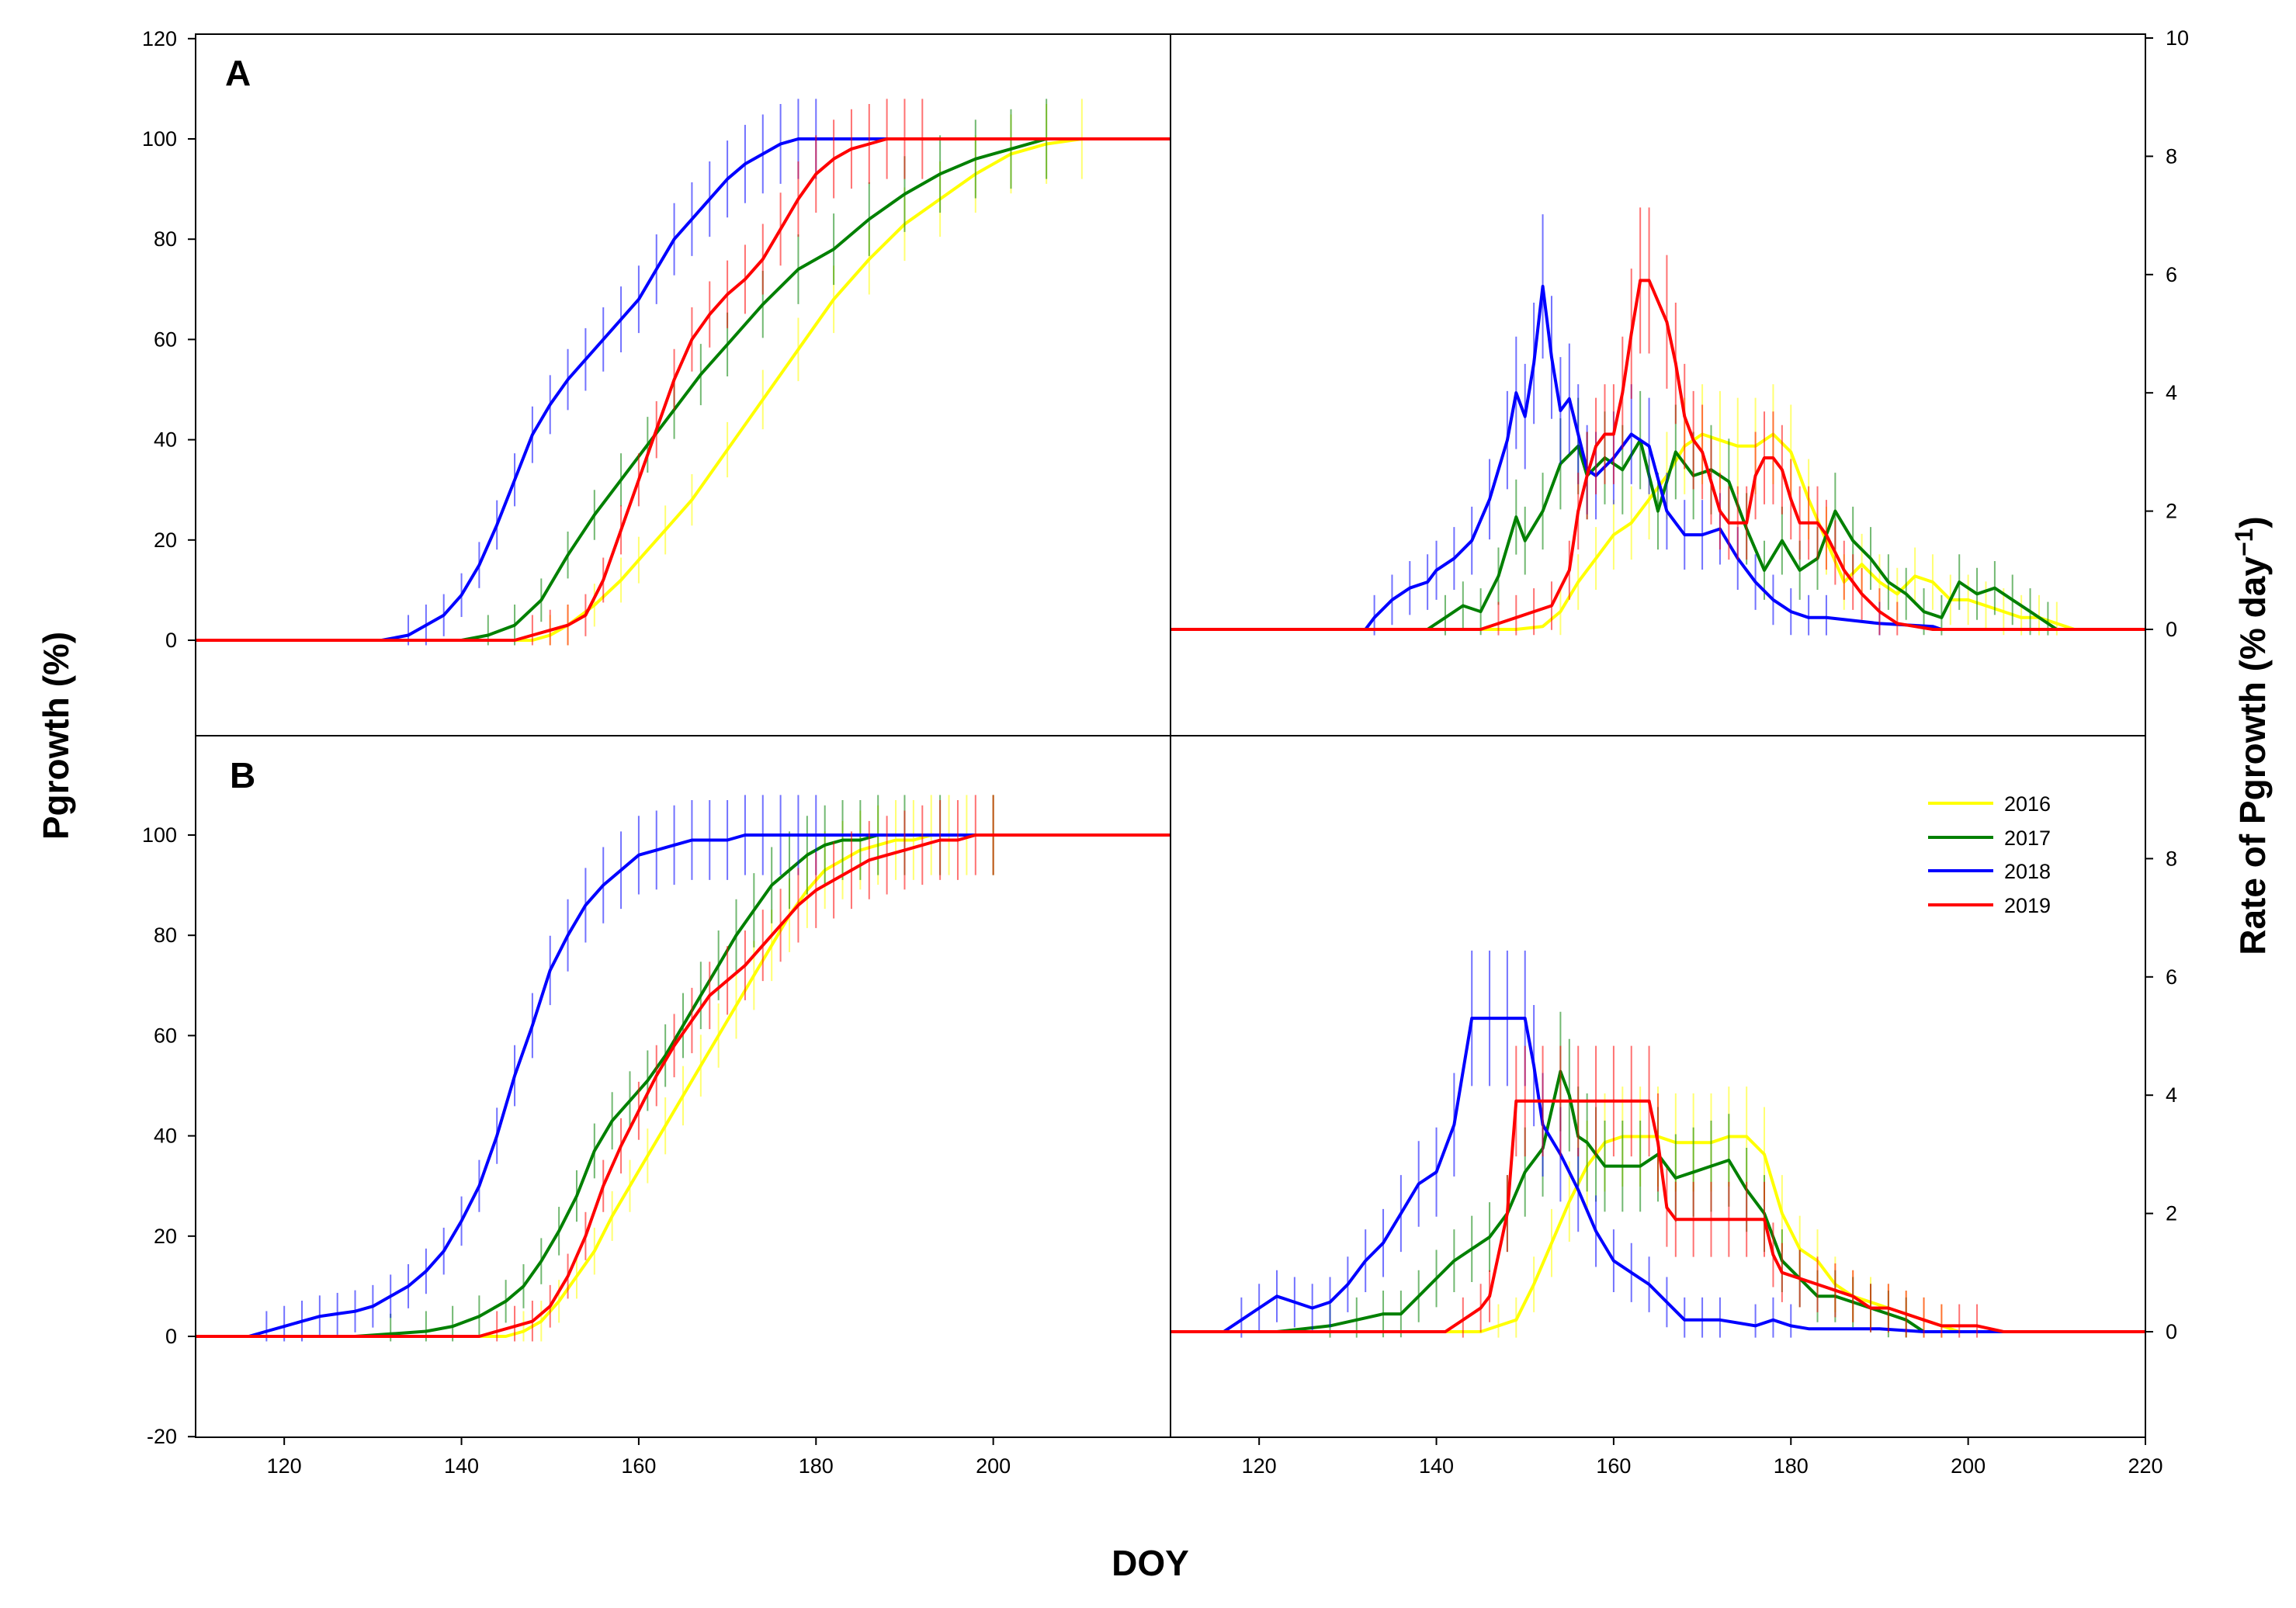 This screenshot has width=2296, height=1608. I want to click on x-axis-title: DOY, so click(1150, 1563).